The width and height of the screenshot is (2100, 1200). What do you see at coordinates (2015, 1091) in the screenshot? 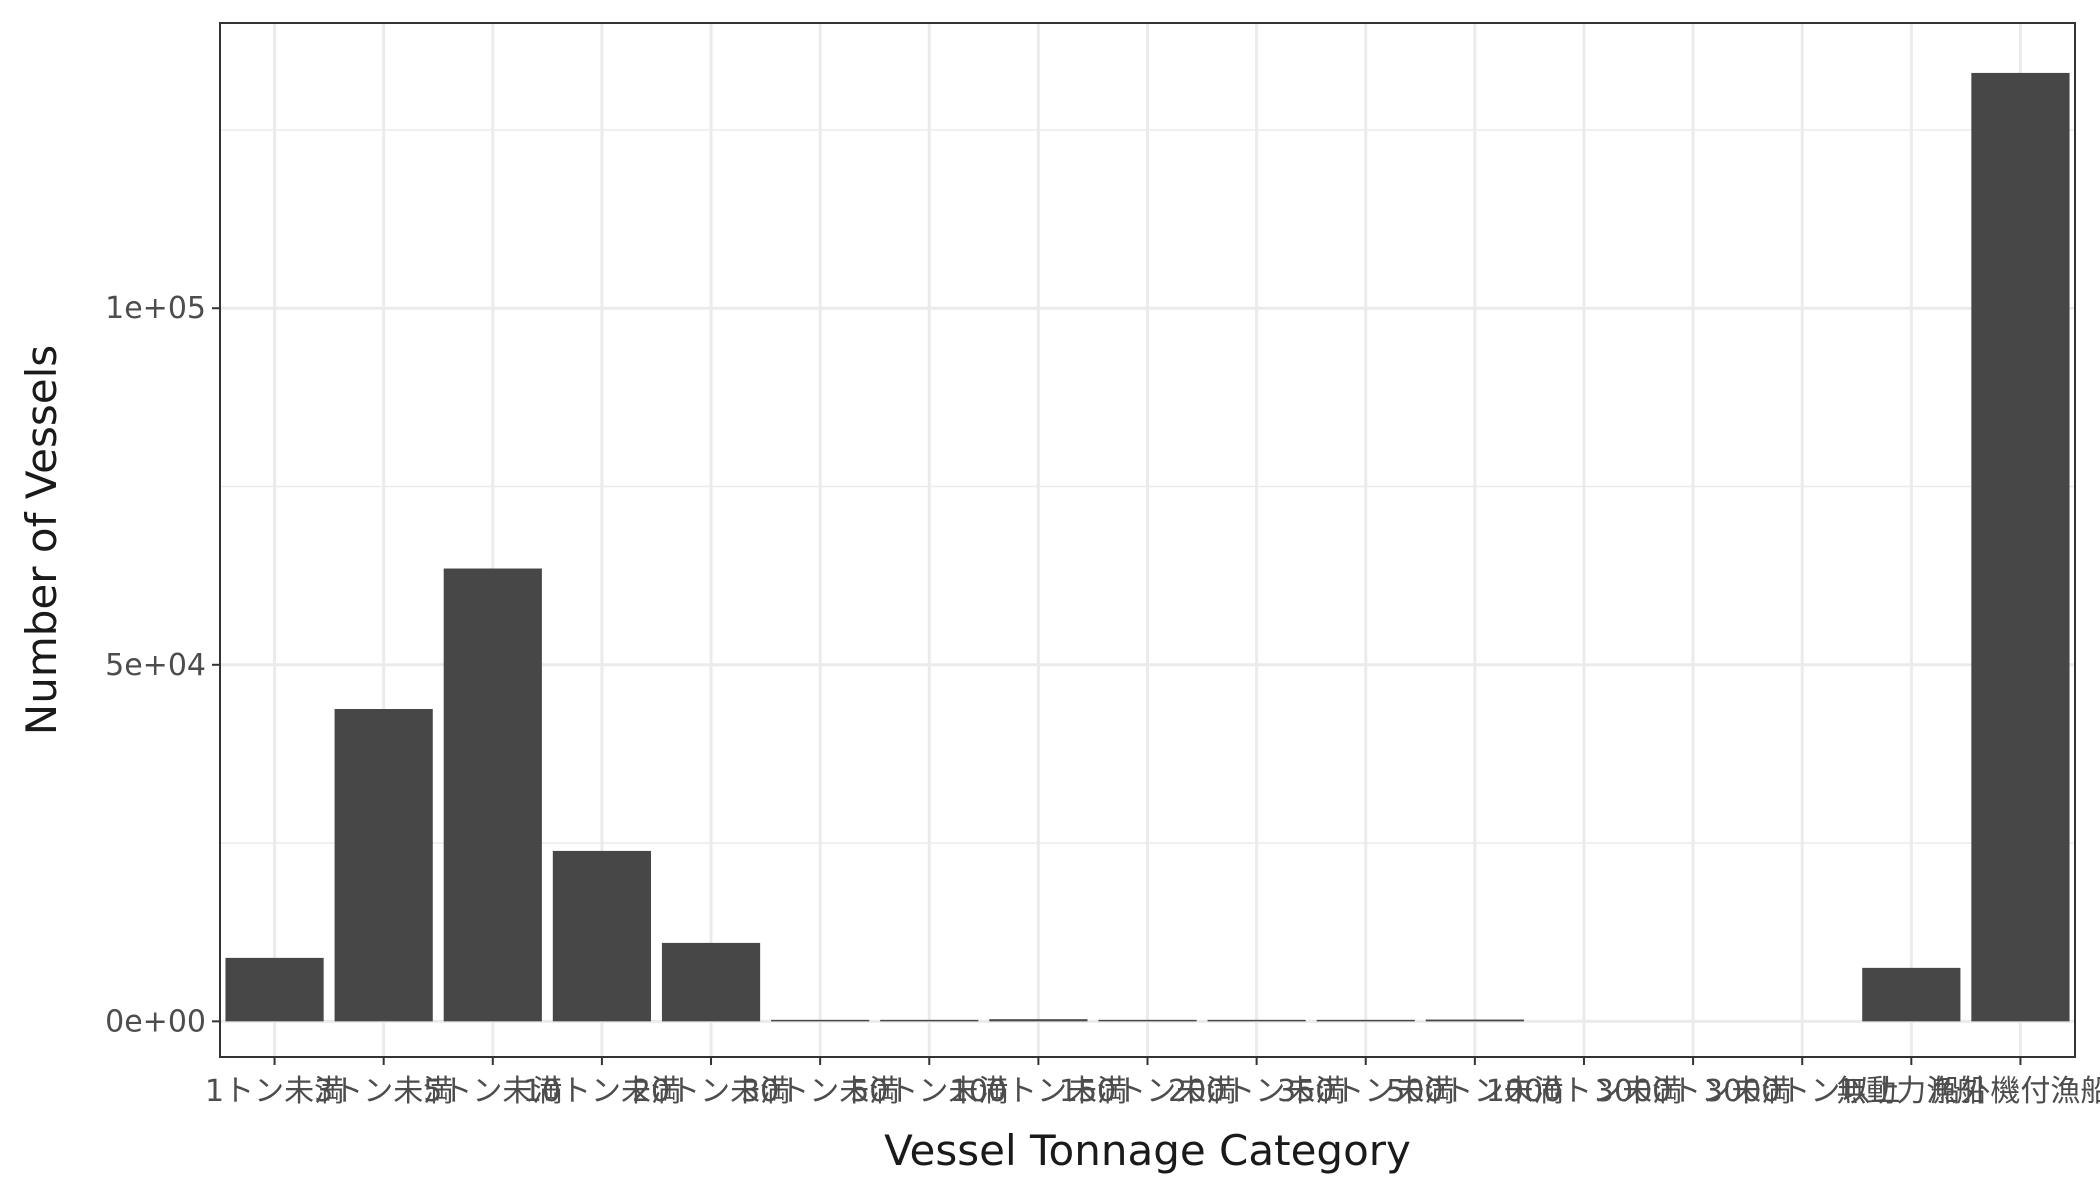
I see `x-tick-label: 船外機付漁船` at bounding box center [2015, 1091].